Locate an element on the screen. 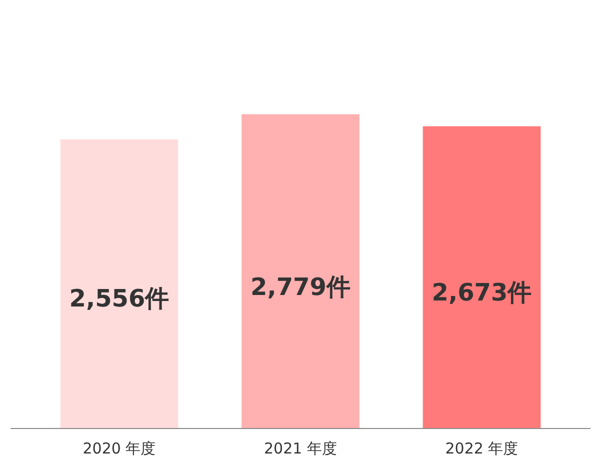  x-tick-label: 2021 年度 is located at coordinates (300, 449).